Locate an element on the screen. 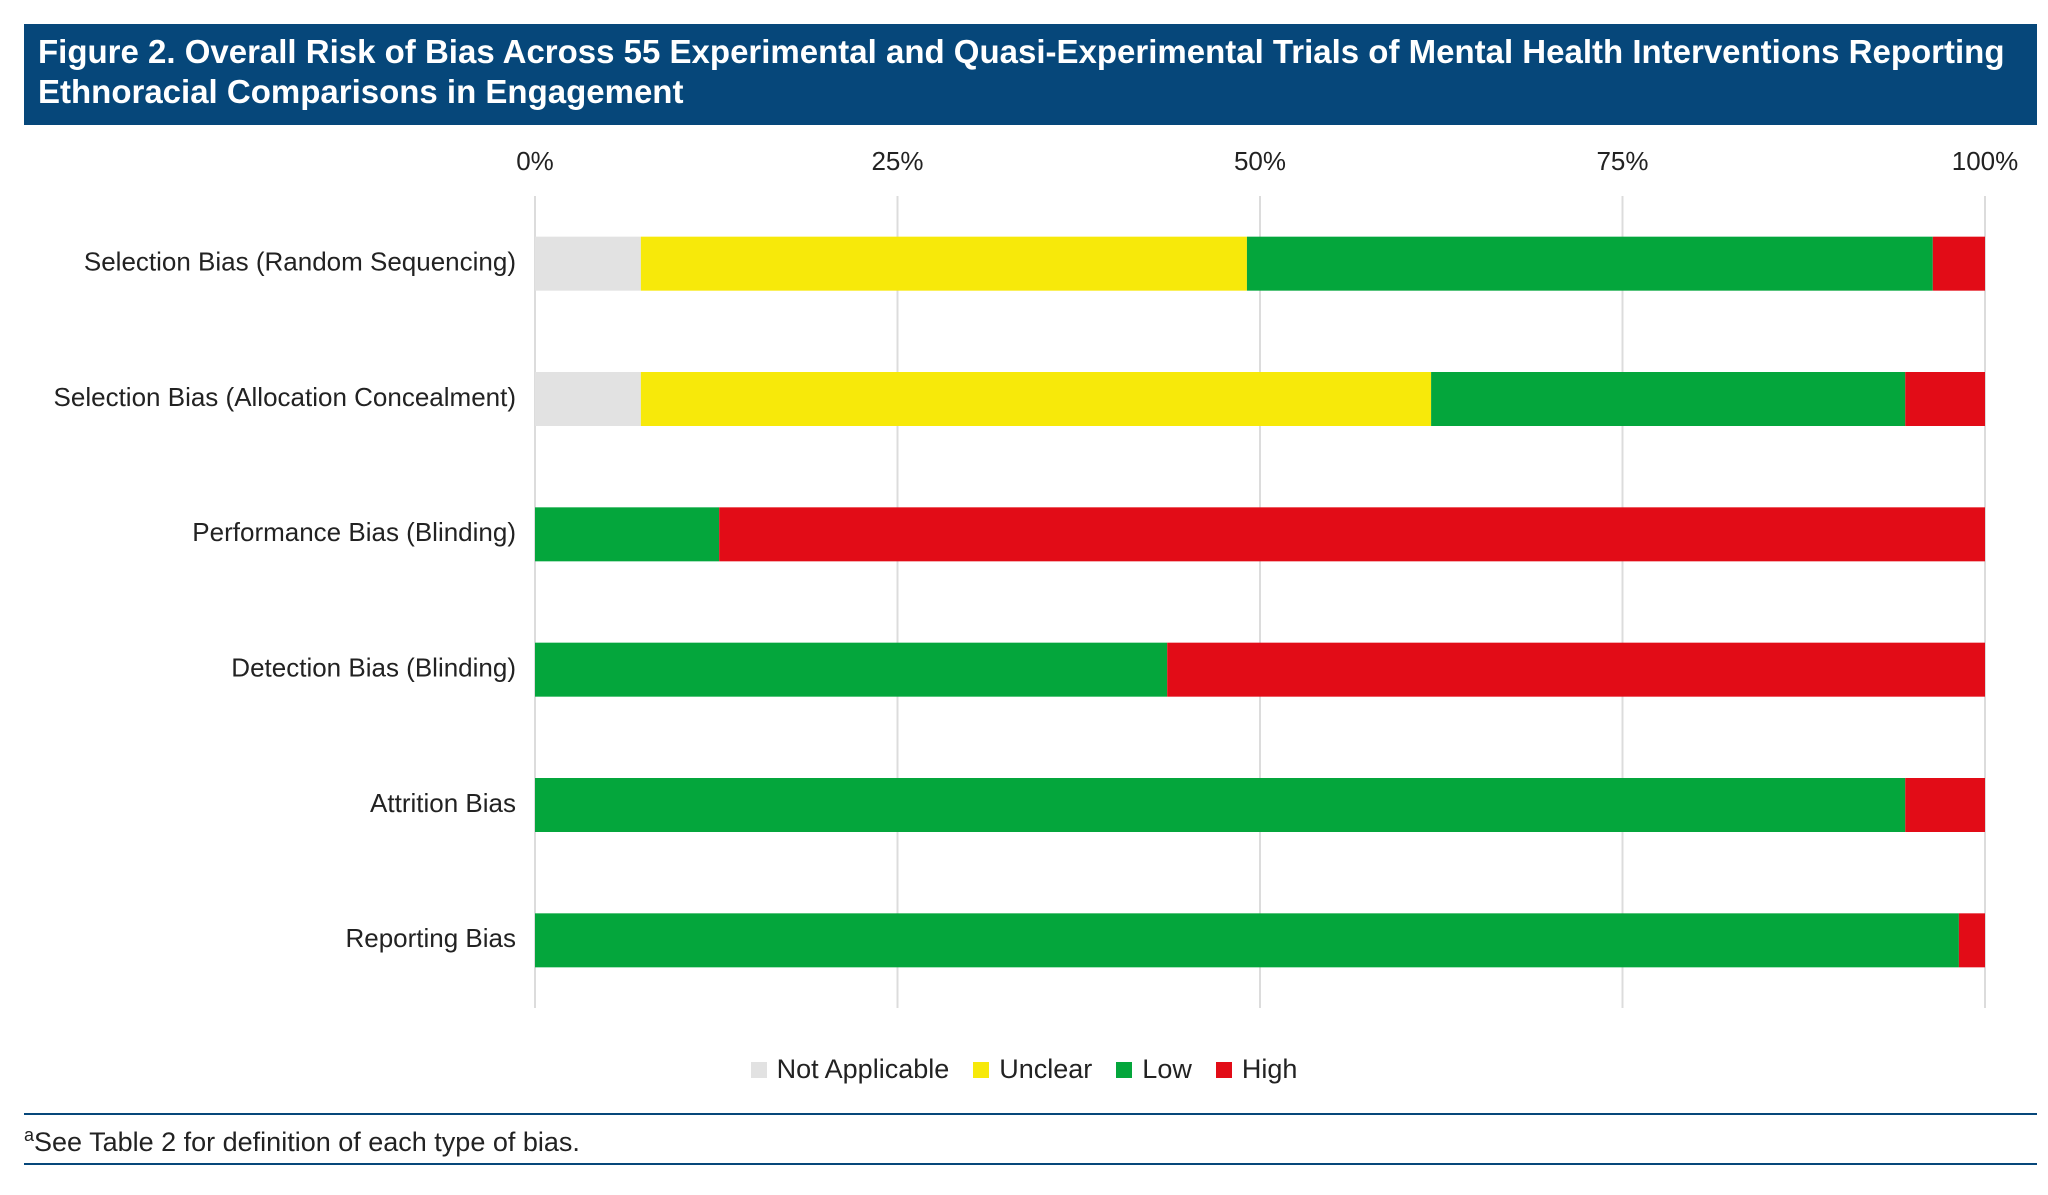 The width and height of the screenshot is (2048, 1195). y-tick-label: Selection Bias (Allocation Concealment) is located at coordinates (285, 397).